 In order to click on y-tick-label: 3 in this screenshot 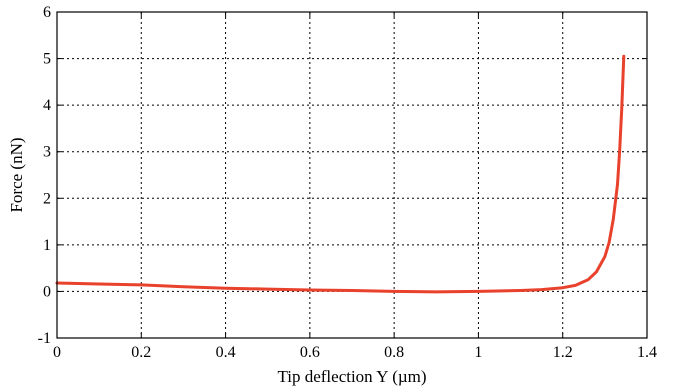, I will do `click(47, 152)`.